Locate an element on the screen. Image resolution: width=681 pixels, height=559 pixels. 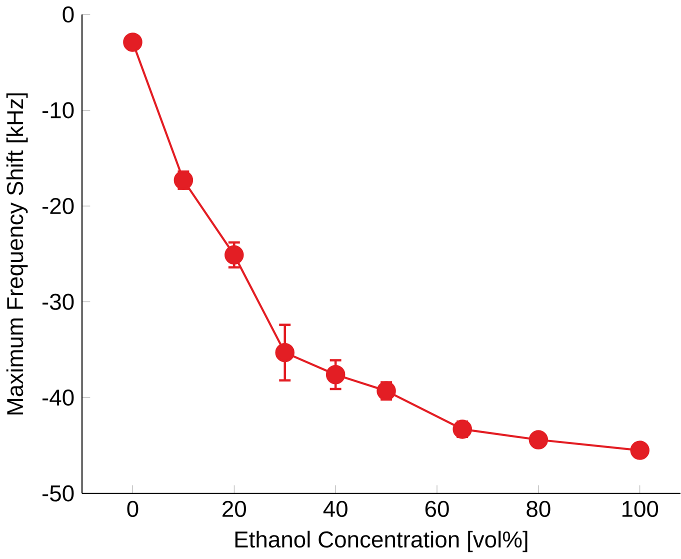
y-tick-label: -40 is located at coordinates (58, 398).